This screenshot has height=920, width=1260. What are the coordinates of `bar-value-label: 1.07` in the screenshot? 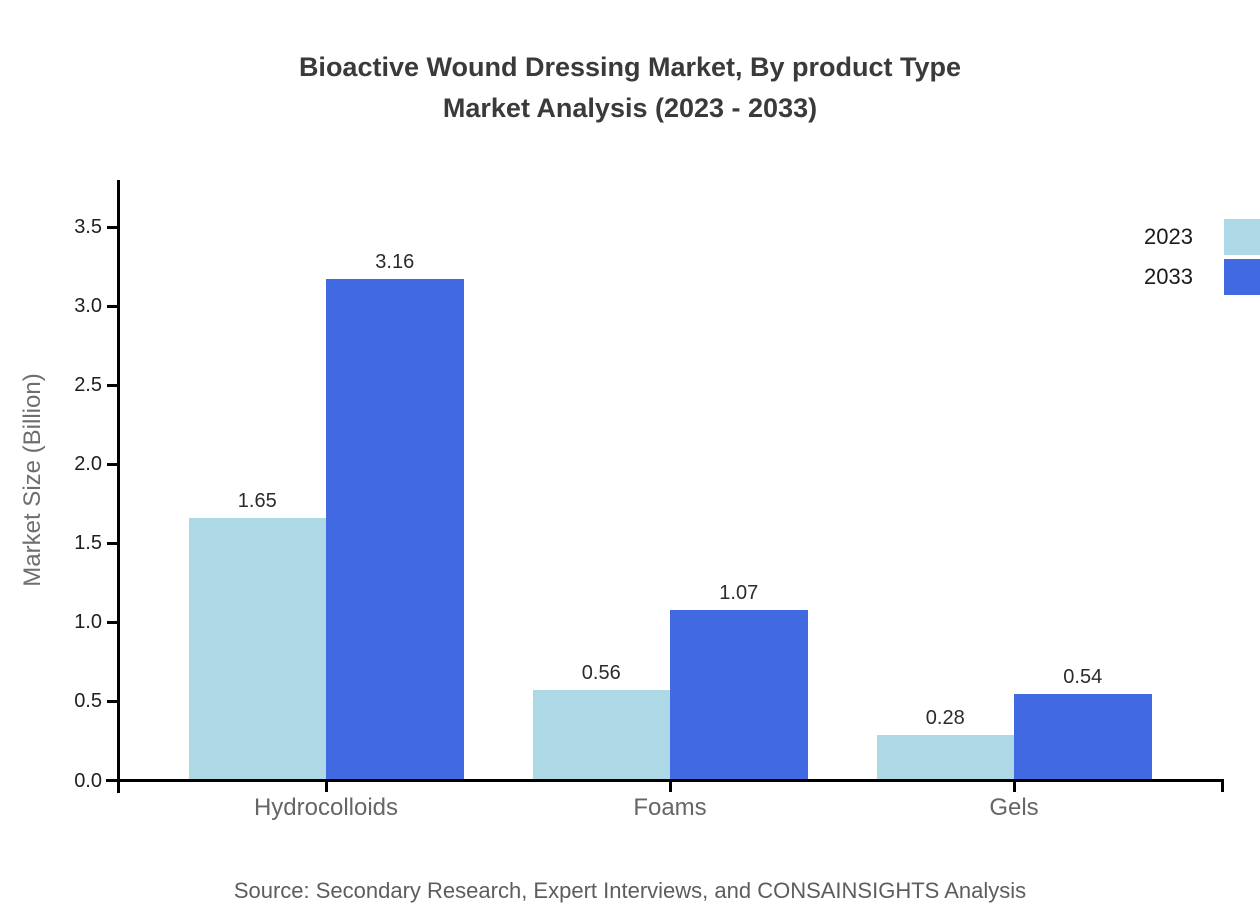 It's located at (739, 592).